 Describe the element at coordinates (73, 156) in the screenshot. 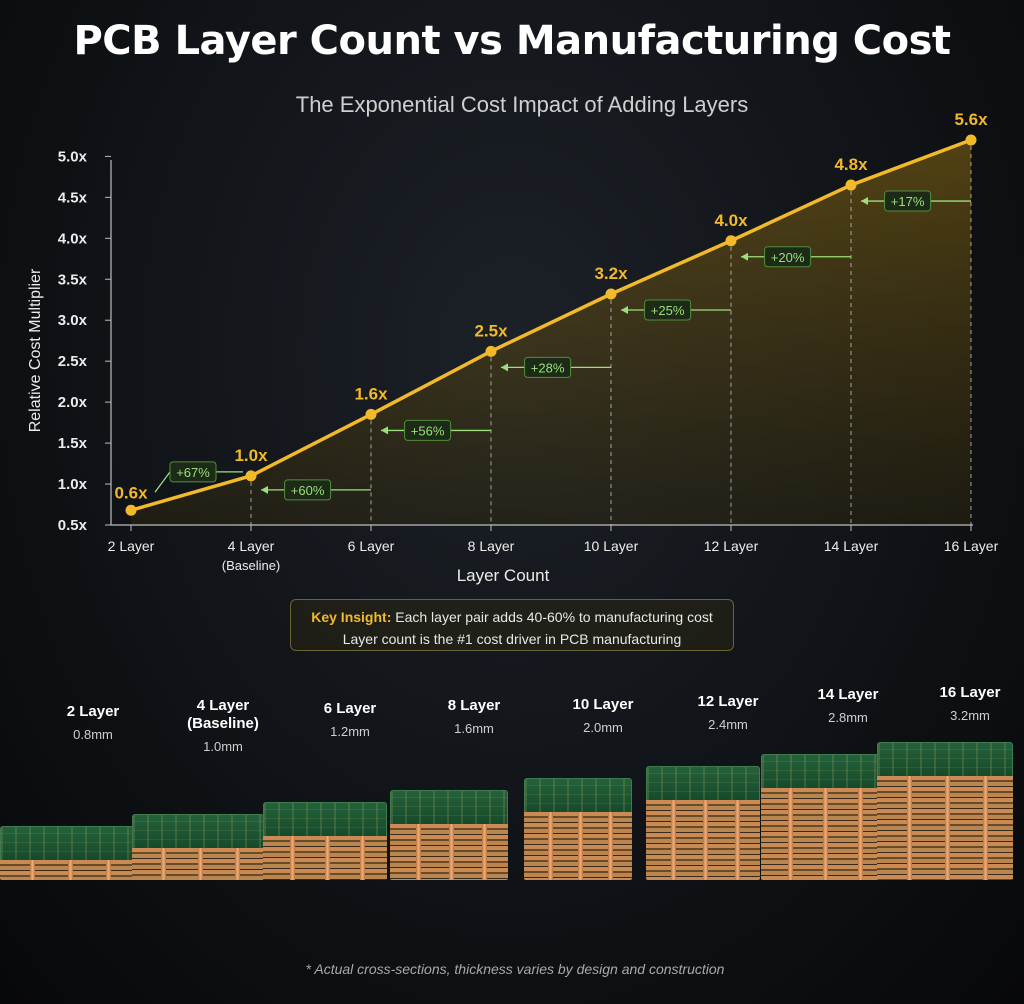

I see `y-tick-label: 5.0x` at that location.